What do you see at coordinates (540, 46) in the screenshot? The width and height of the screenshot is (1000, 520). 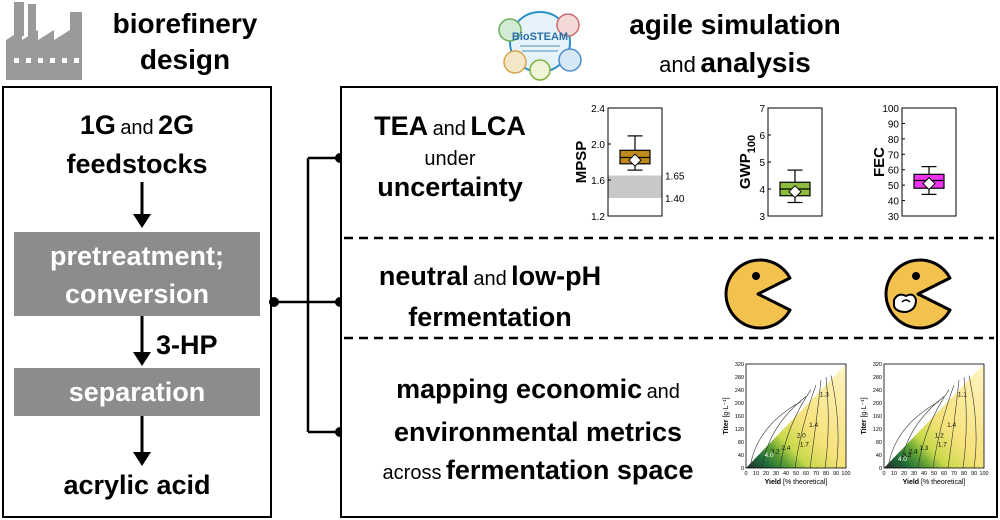 I see `biosteam-logo: BioSTEAM` at bounding box center [540, 46].